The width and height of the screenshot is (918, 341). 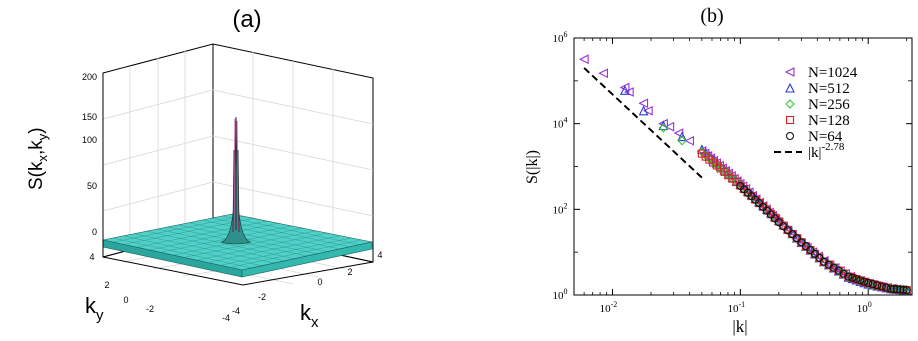 I want to click on y-tick-label: 10², so click(x=560, y=208).